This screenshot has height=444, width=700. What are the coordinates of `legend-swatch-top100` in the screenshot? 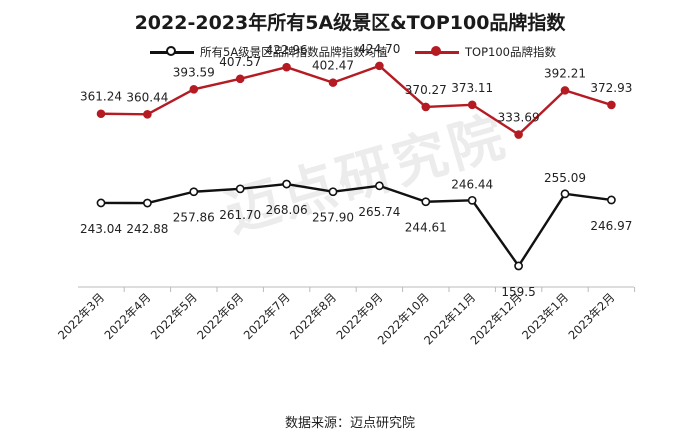 It's located at (437, 52).